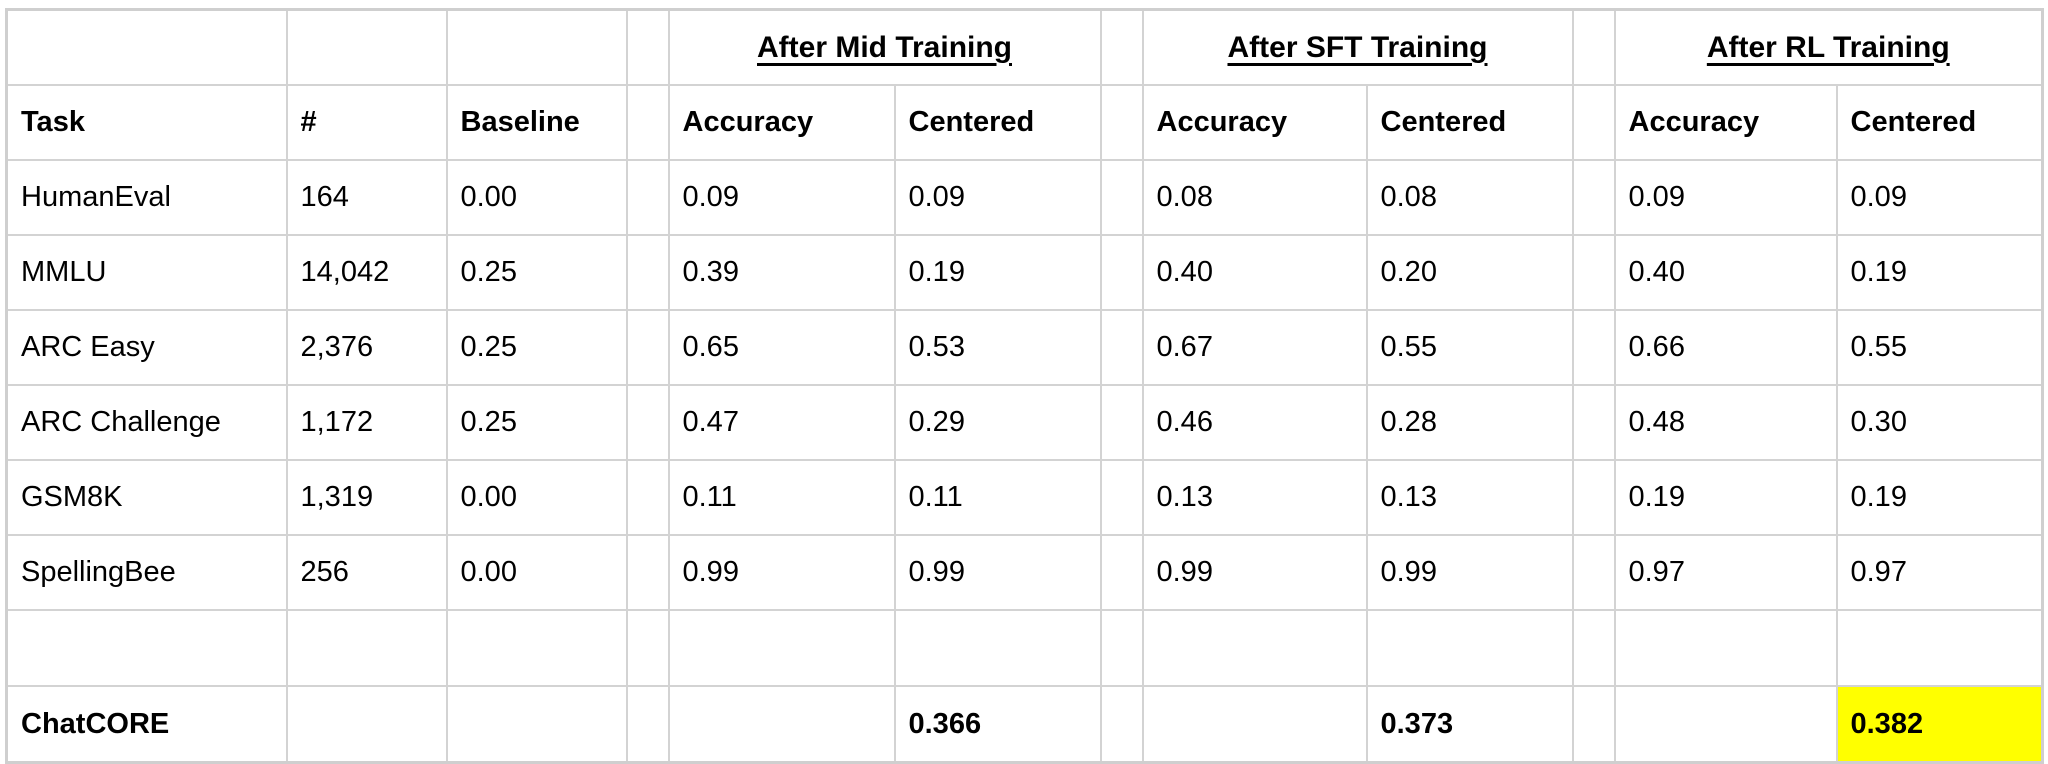 Image resolution: width=2048 pixels, height=764 pixels. I want to click on sft-accuracy-cell: 0.08, so click(1254, 197).